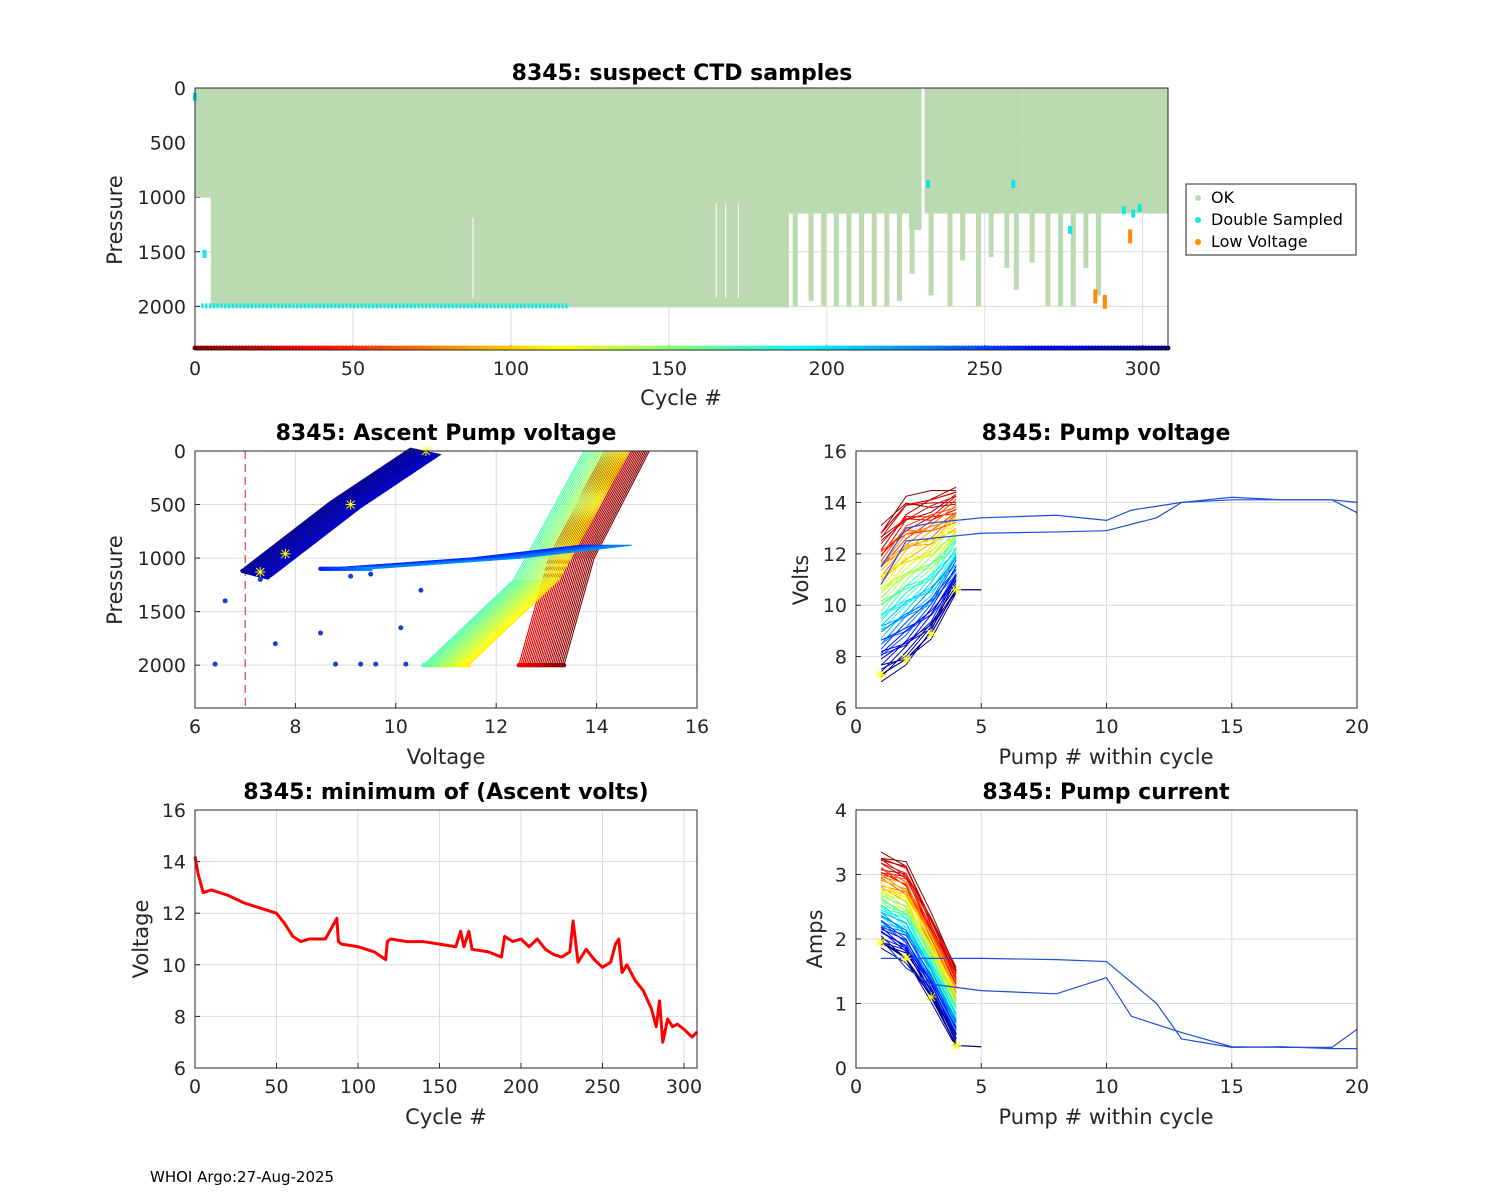  What do you see at coordinates (1106, 433) in the screenshot?
I see `pump-voltage-title: 8345: Pump voltage` at bounding box center [1106, 433].